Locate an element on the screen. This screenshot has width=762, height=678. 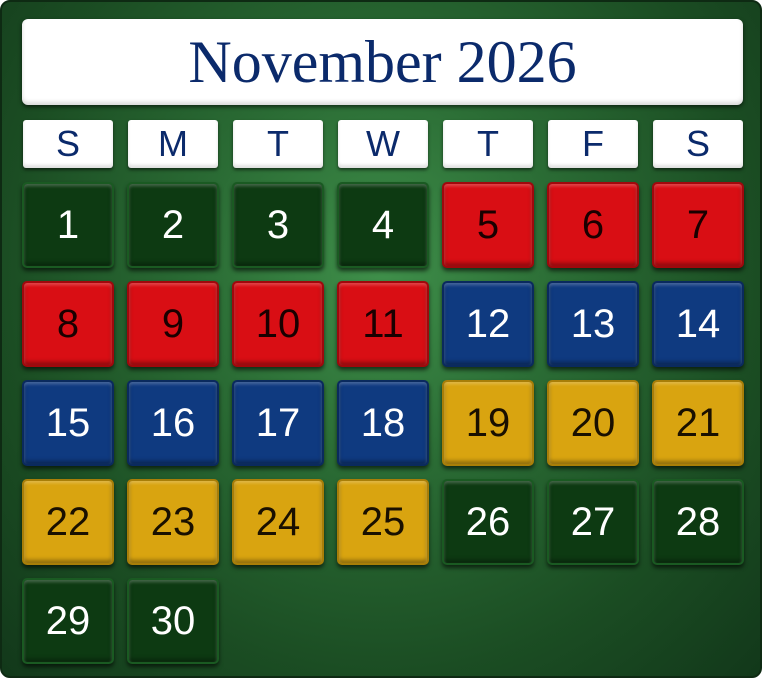
month-title: November 2026 is located at coordinates (382, 62).